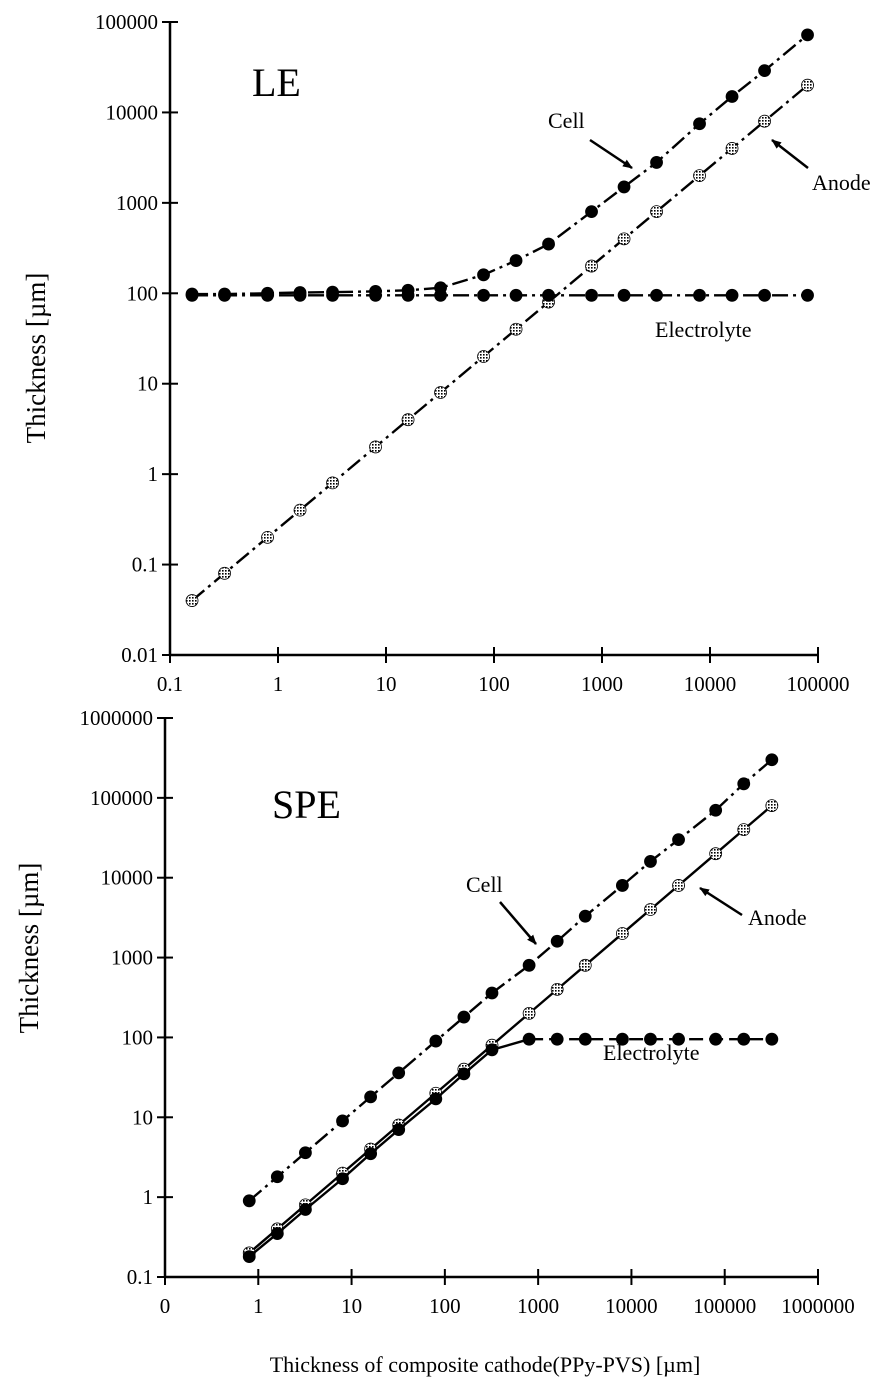 The image size is (894, 1395). Describe the element at coordinates (147, 384) in the screenshot. I see `y-tick-label: 10` at that location.